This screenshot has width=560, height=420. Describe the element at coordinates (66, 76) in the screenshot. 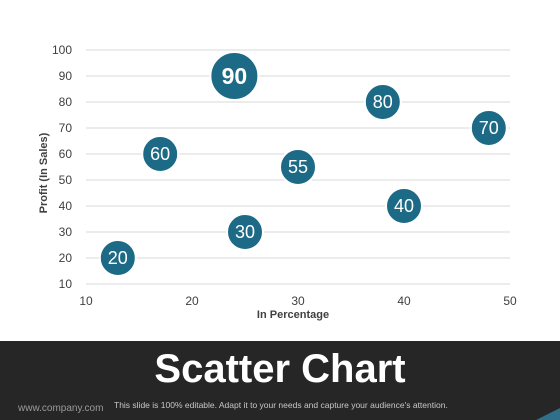

I see `y-tick-90: 90` at that location.